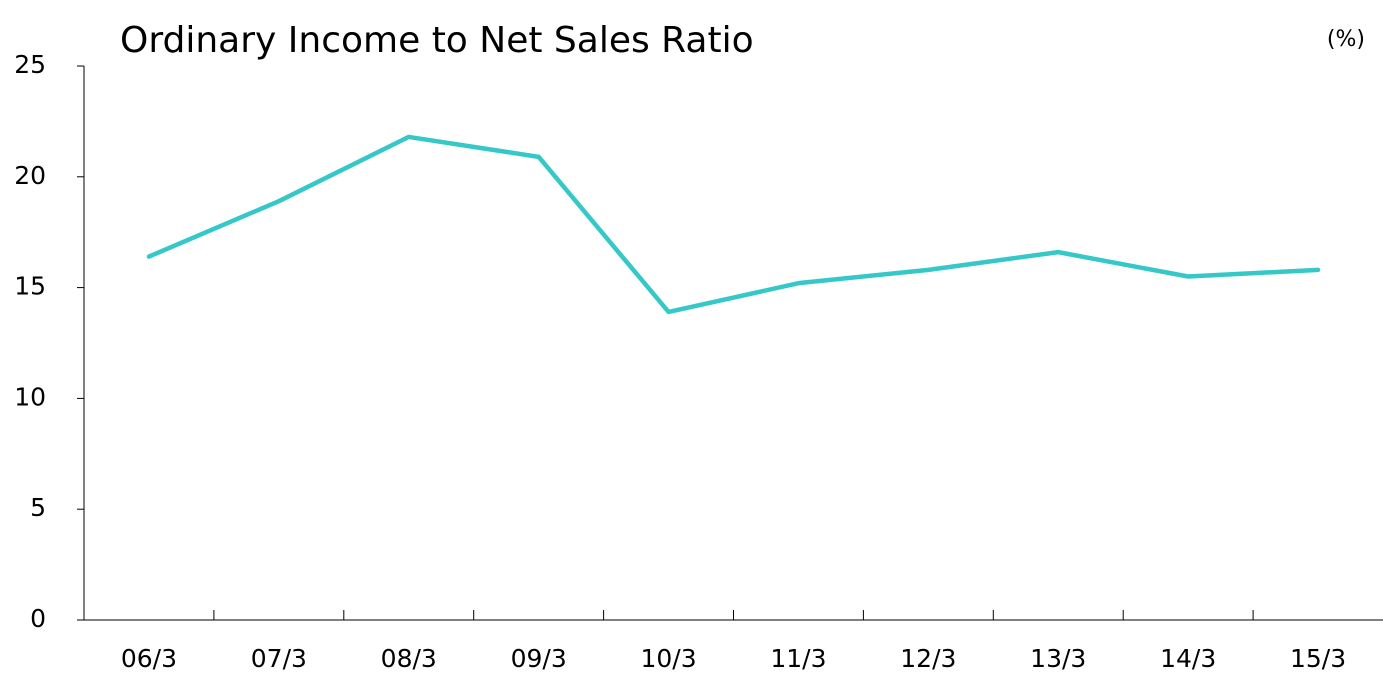 This screenshot has height=675, width=1383. Describe the element at coordinates (409, 658) in the screenshot. I see `x-tick-label: 08/3` at that location.